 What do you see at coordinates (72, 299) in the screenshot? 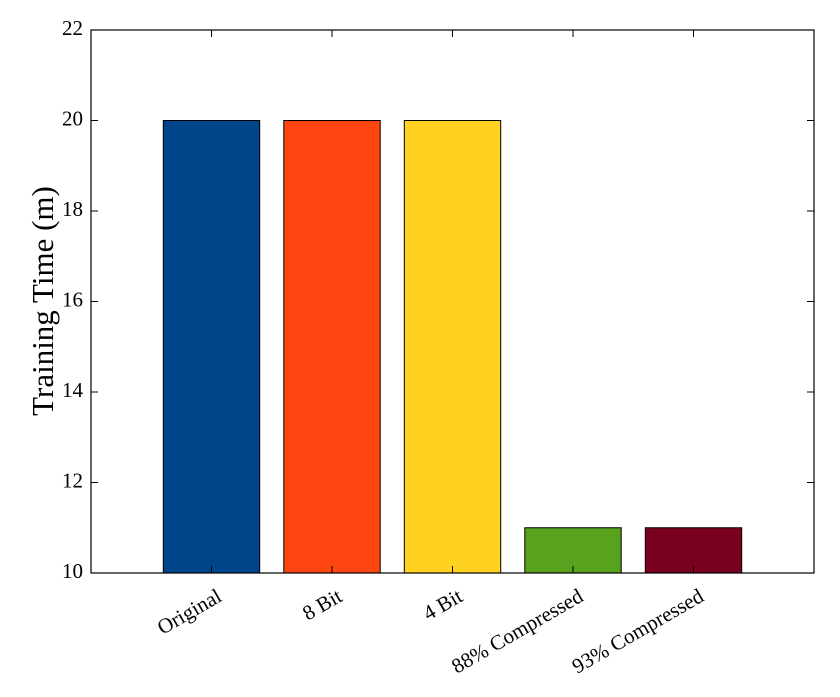
I see `y-tick-label: 16` at bounding box center [72, 299].